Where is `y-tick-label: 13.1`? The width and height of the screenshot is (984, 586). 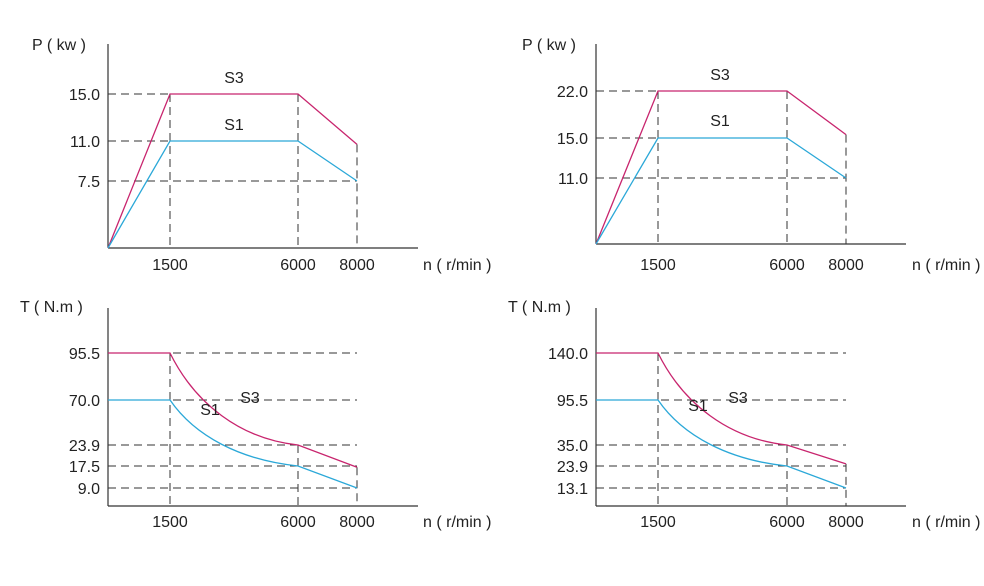 y-tick-label: 13.1 is located at coordinates (572, 489).